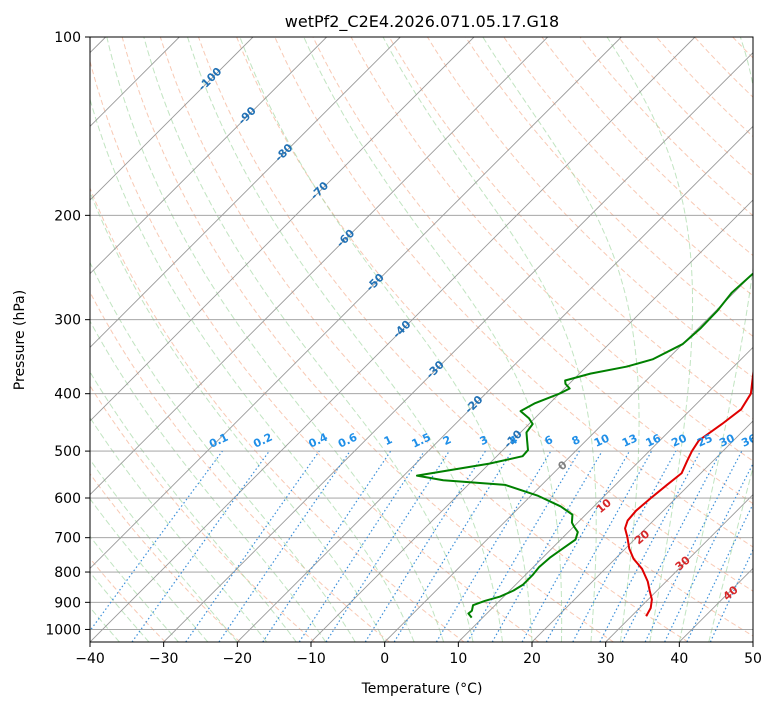 The height and width of the screenshot is (708, 775). I want to click on y-tick-label: 300, so click(67, 321).